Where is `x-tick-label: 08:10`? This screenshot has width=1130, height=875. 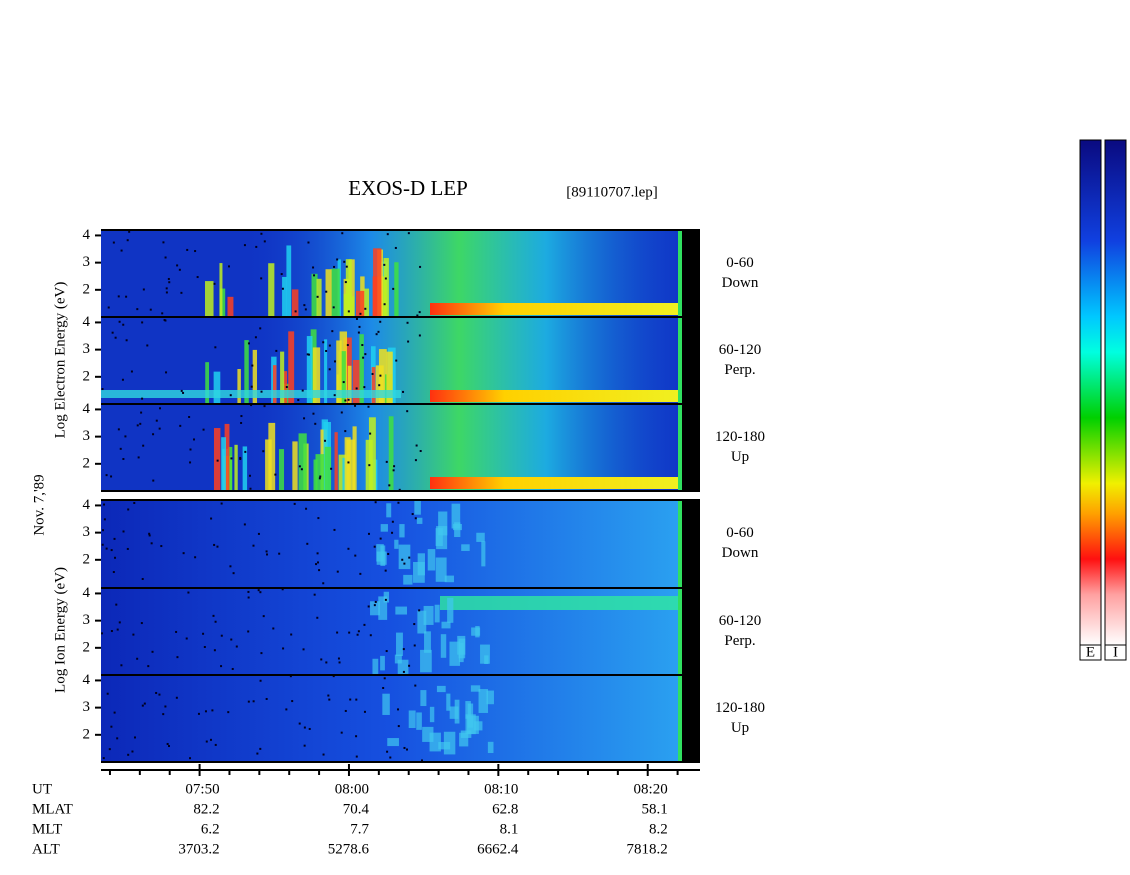 x-tick-label: 08:10 is located at coordinates (501, 789).